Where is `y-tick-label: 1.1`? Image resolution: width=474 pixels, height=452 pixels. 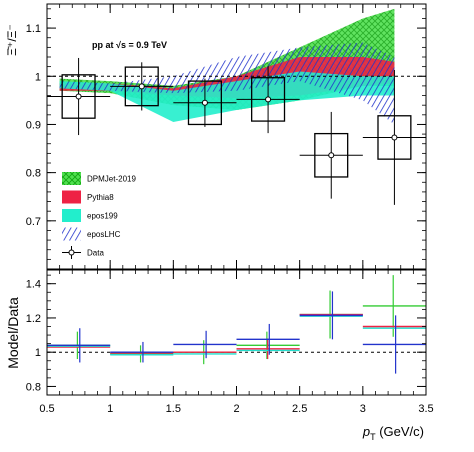 y-tick-label: 1.1 is located at coordinates (33, 29).